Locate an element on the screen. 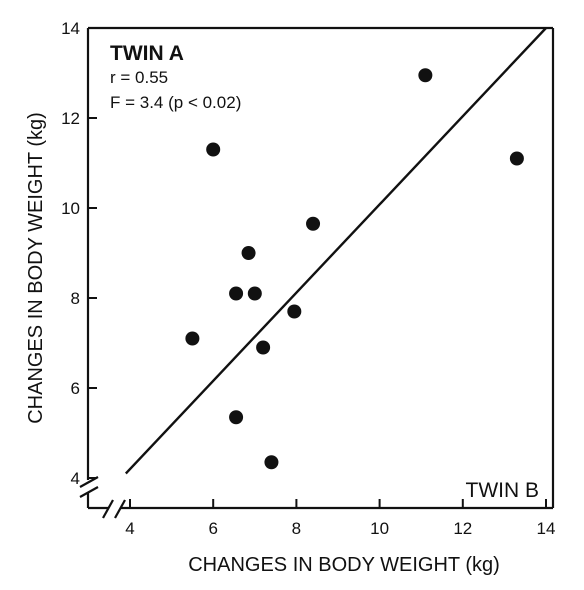 The image size is (584, 590). f-value-annotation: F = 3.4 (p < 0.02) is located at coordinates (175, 102).